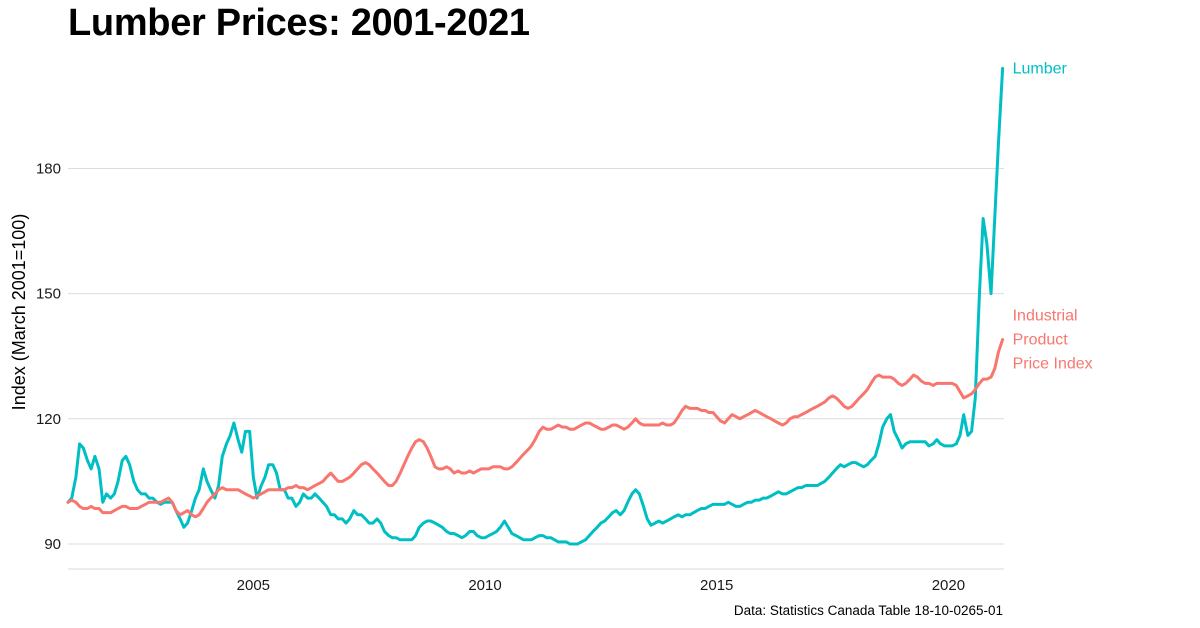 This screenshot has height=628, width=1200. I want to click on y-tick-label: 120, so click(48, 419).